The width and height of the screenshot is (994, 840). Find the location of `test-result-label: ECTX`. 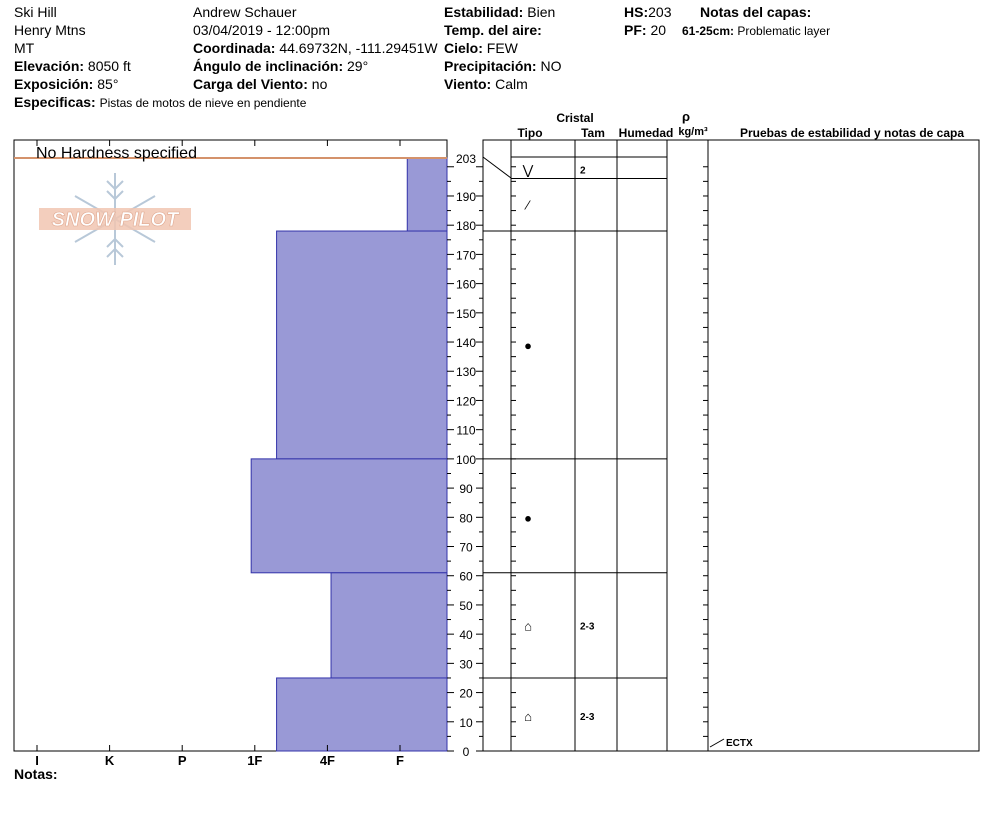

test-result-label: ECTX is located at coordinates (739, 743).